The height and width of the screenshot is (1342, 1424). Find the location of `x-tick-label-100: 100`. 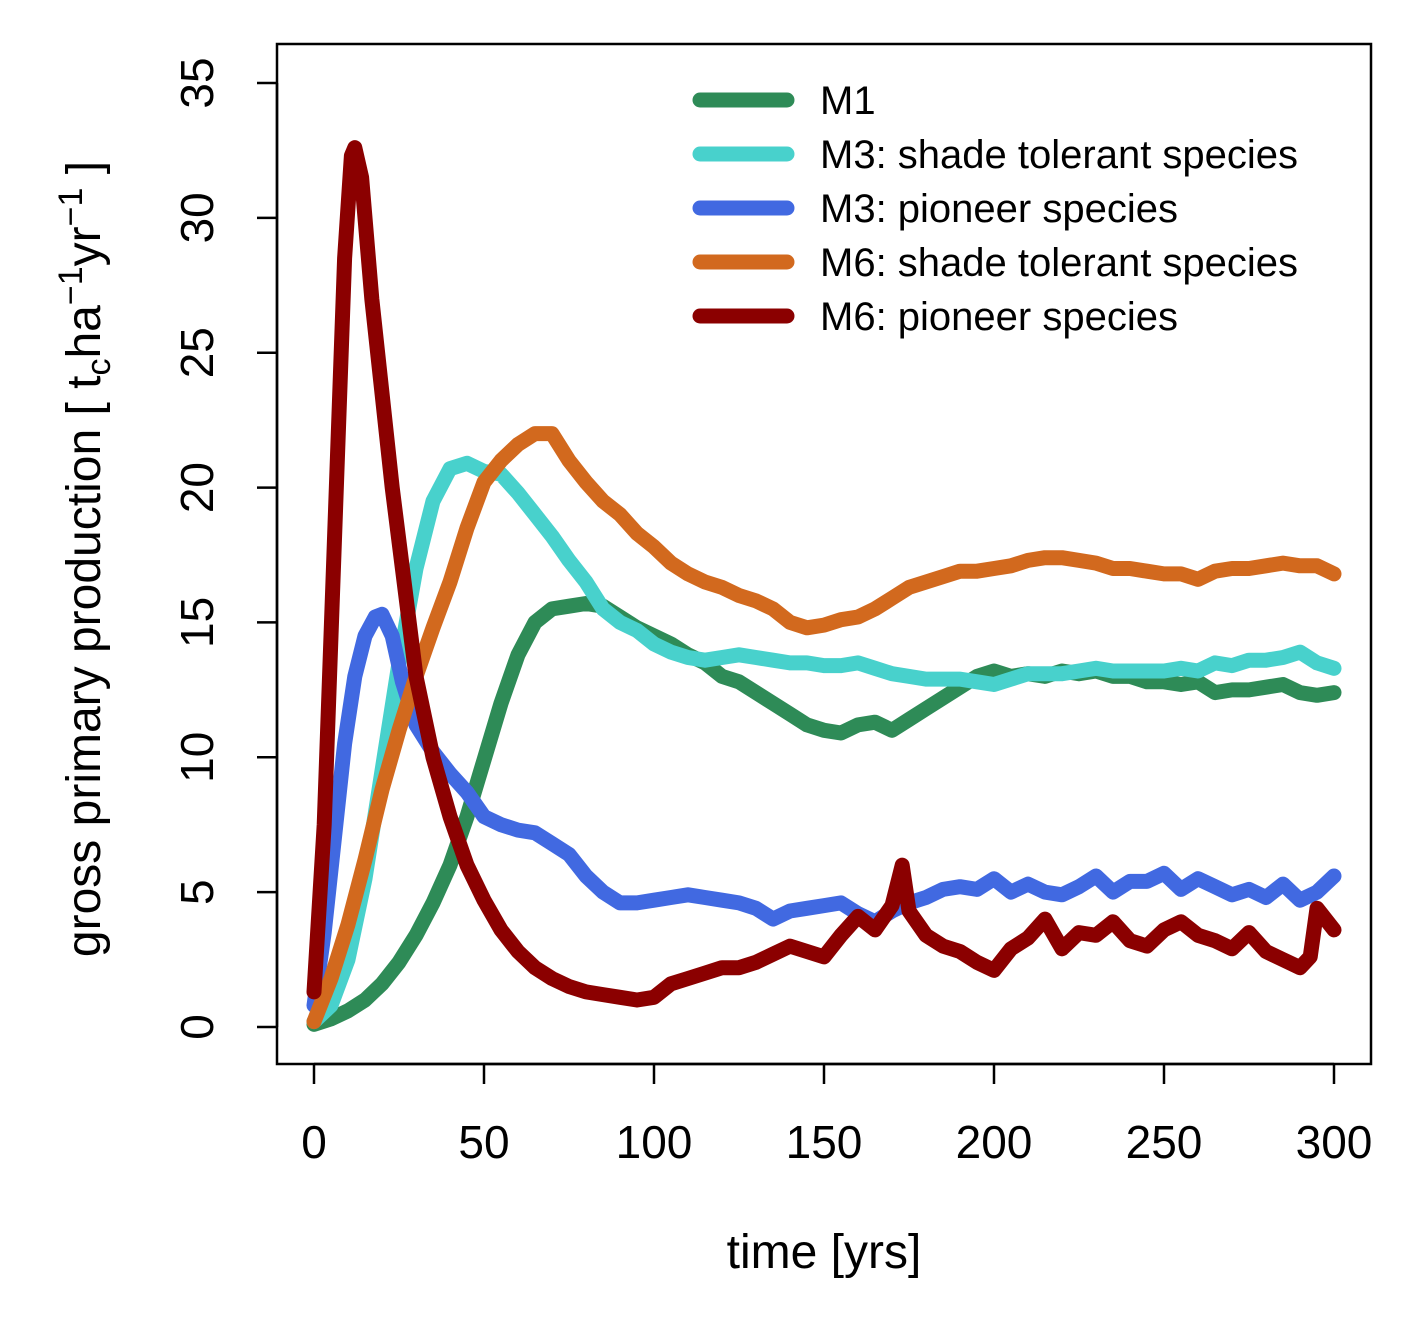

x-tick-label-100: 100 is located at coordinates (654, 1142).